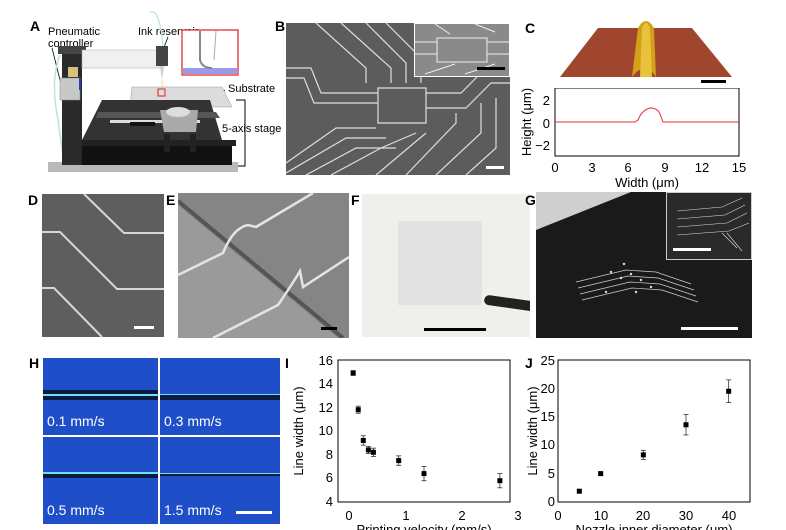  I want to click on svg-text: 30, so click(686, 515).